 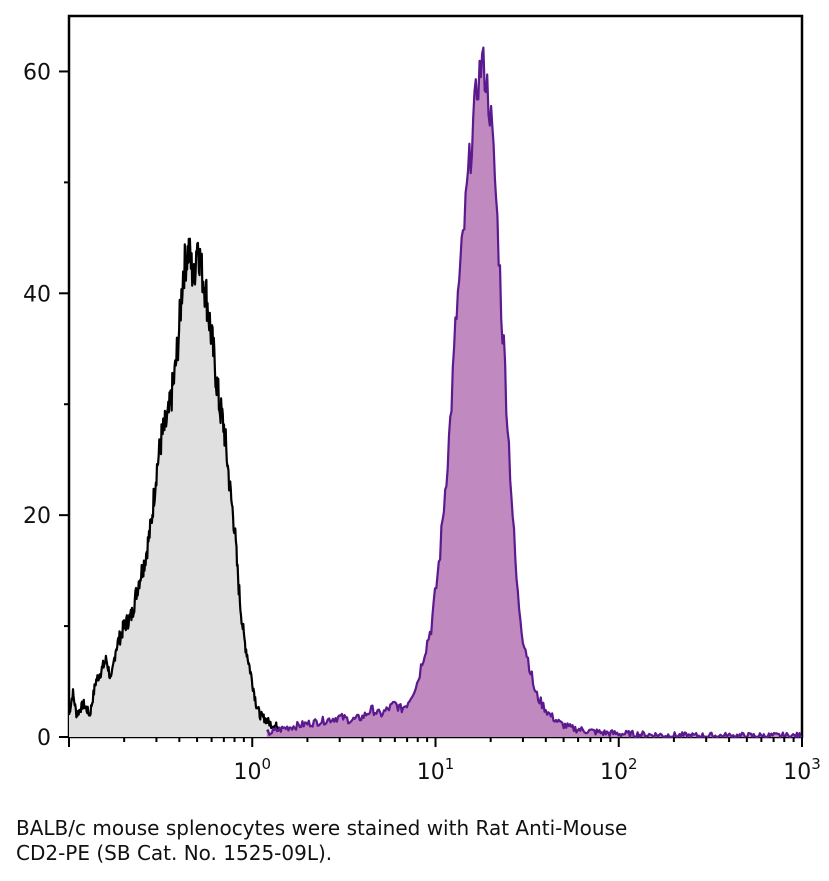 What do you see at coordinates (802, 770) in the screenshot?
I see `x-tick-label: 10³` at bounding box center [802, 770].